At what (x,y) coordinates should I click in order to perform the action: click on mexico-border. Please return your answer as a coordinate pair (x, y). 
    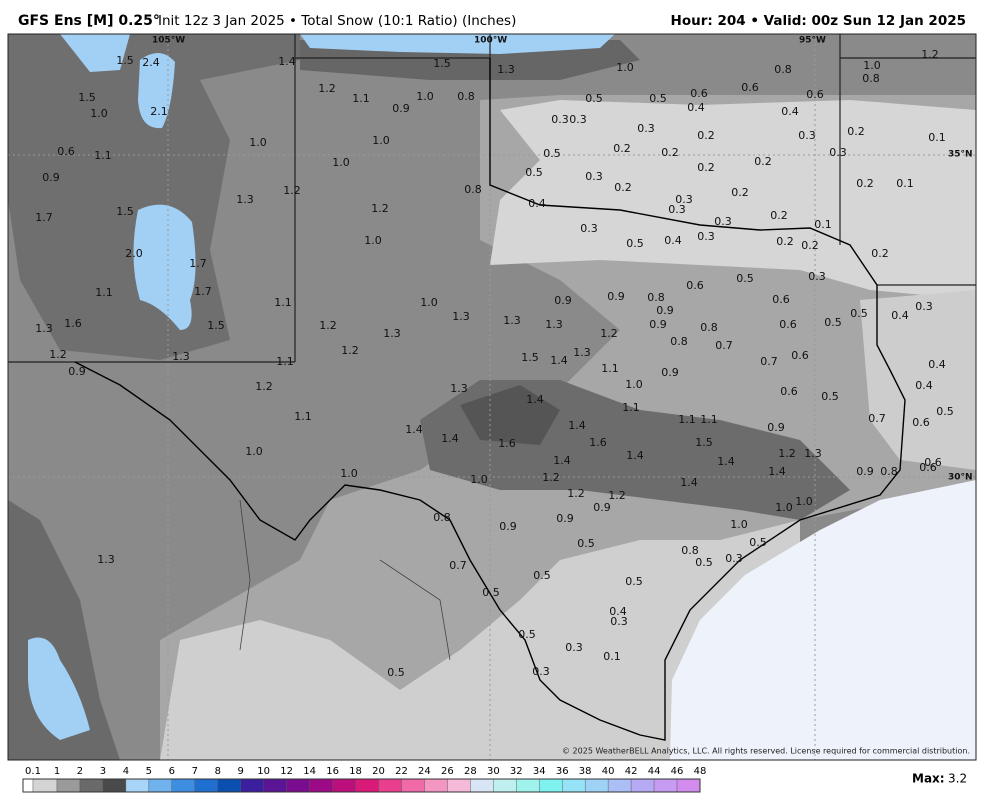
    Looking at the image, I should click on (345, 580).